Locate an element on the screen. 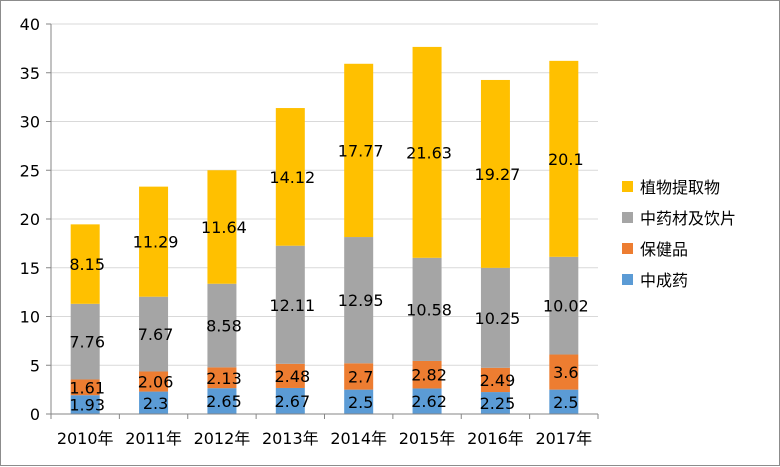  data-label: 10.02 is located at coordinates (566, 306).